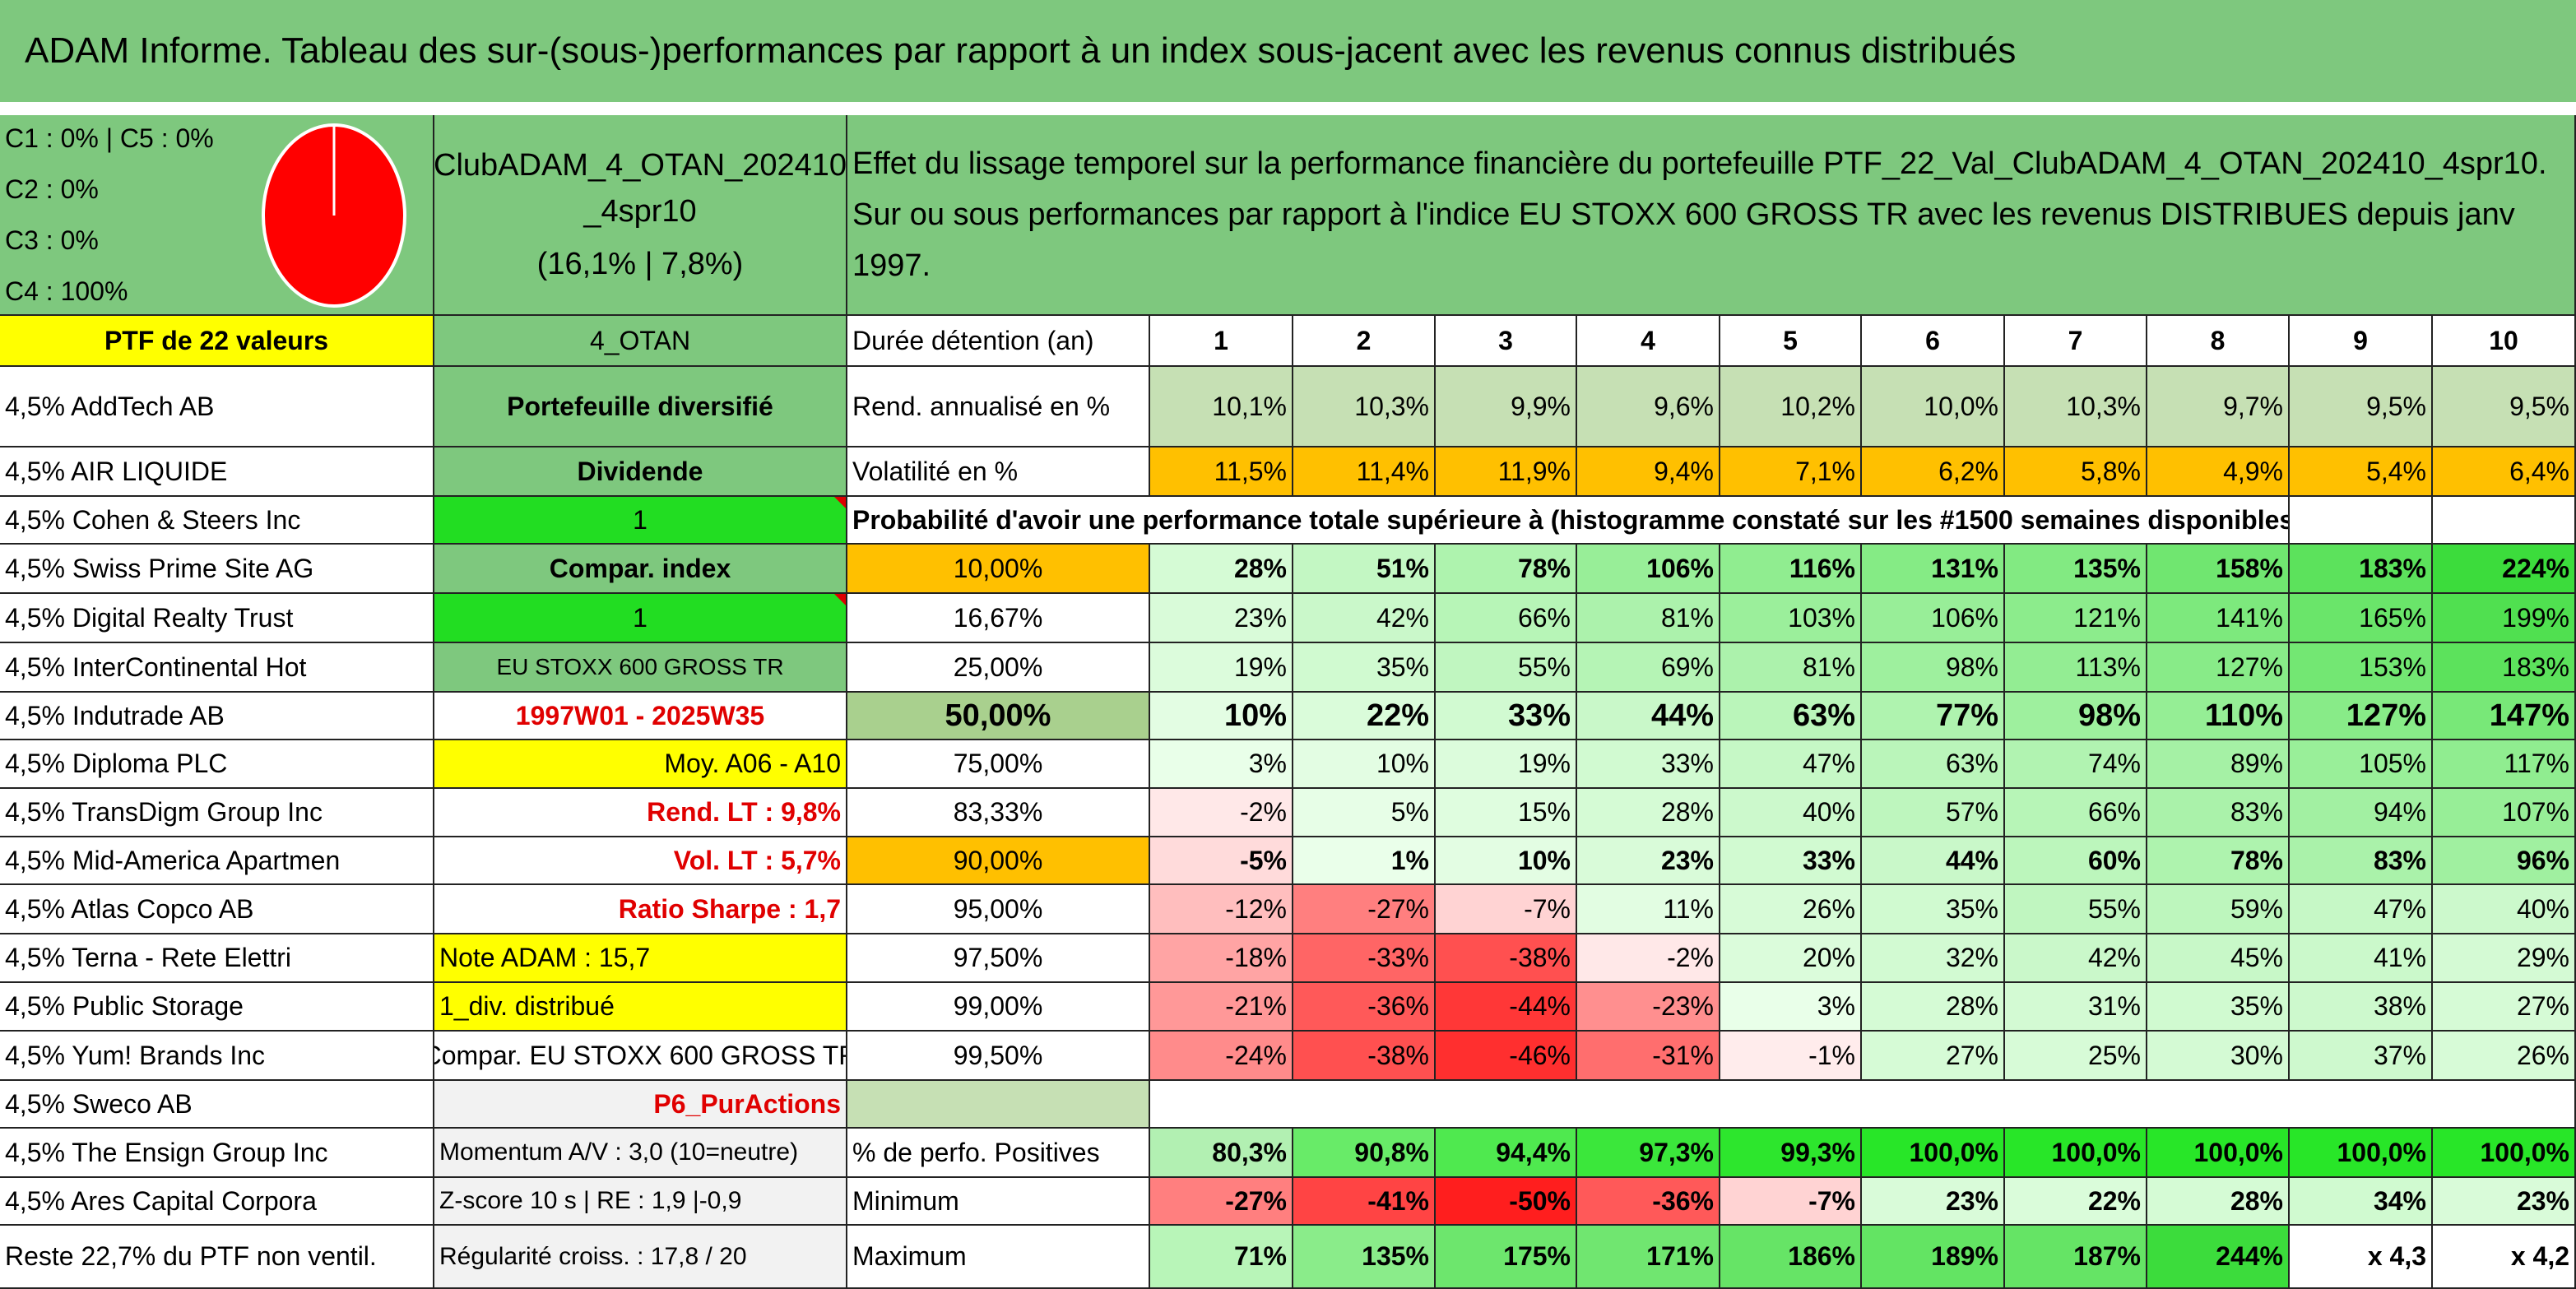 The width and height of the screenshot is (2576, 1289). What do you see at coordinates (217, 472) in the screenshot?
I see `holding-row: 4,5% AIR LIQUIDE` at bounding box center [217, 472].